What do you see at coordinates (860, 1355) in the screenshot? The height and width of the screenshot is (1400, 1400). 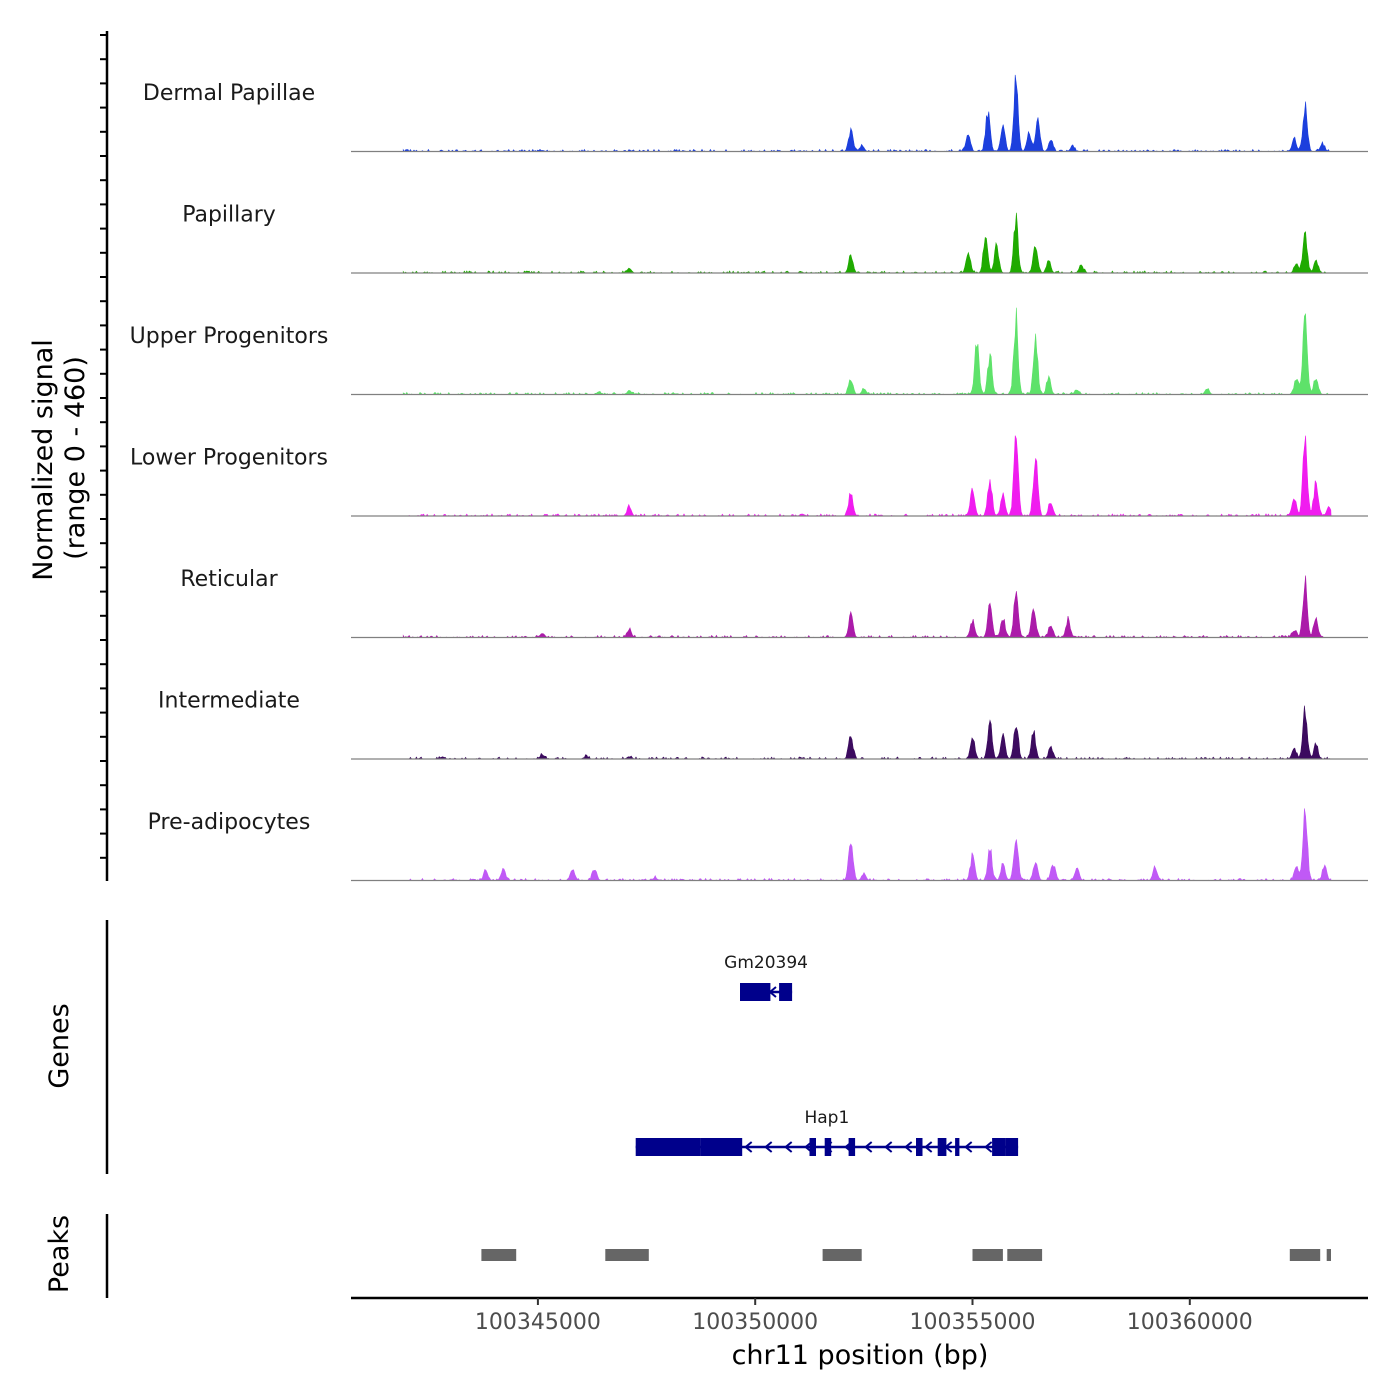 I see `x-axis-title: chr11 position (bp)` at bounding box center [860, 1355].